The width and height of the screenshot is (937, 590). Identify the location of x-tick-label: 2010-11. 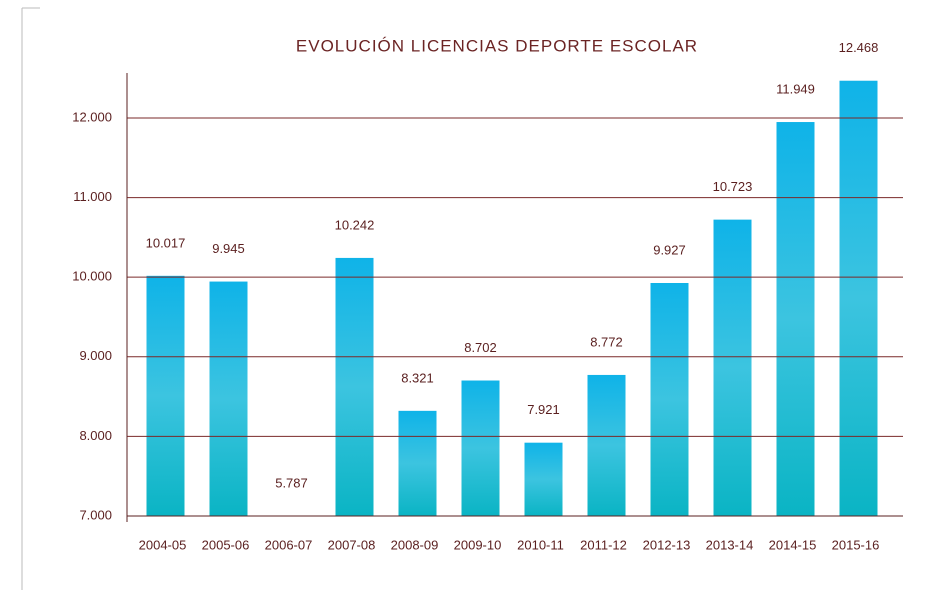
(540, 544).